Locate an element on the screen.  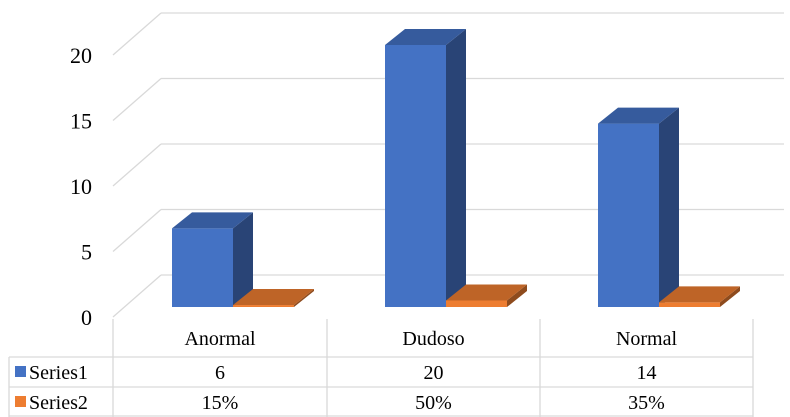
table-cell: 15% is located at coordinates (220, 403).